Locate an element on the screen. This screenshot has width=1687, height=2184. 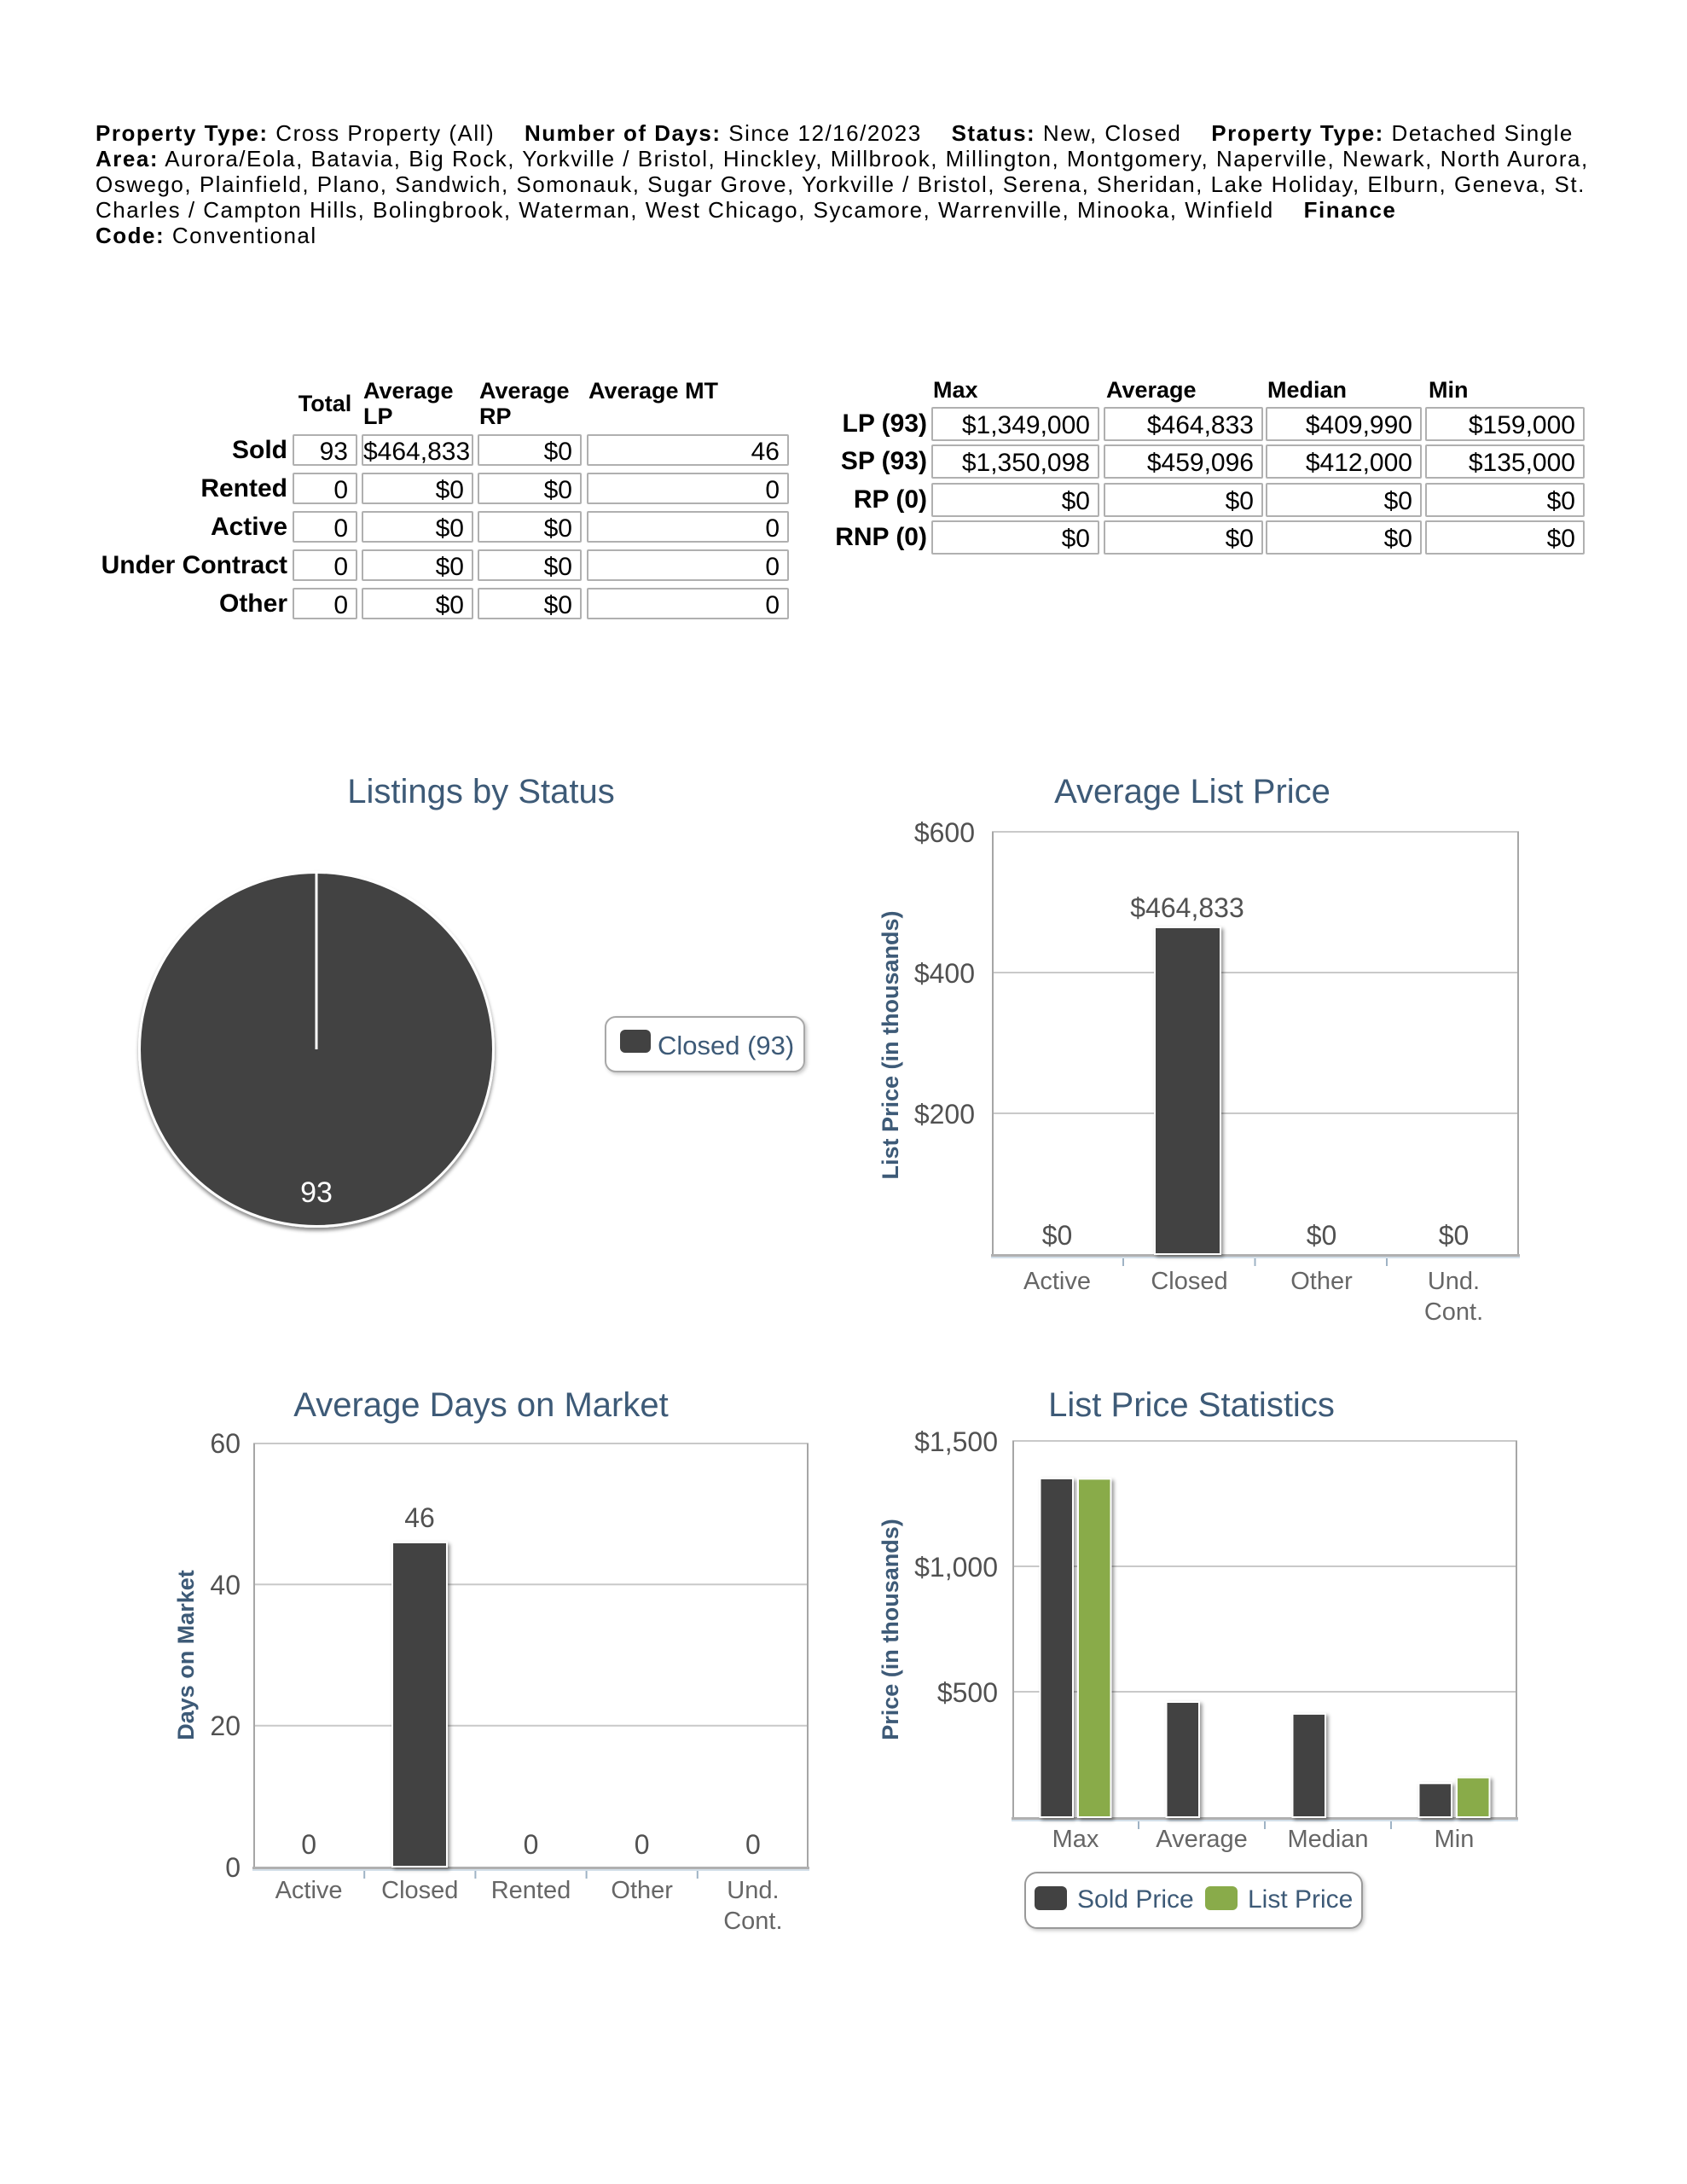
svg-text: Median is located at coordinates (1328, 1839).